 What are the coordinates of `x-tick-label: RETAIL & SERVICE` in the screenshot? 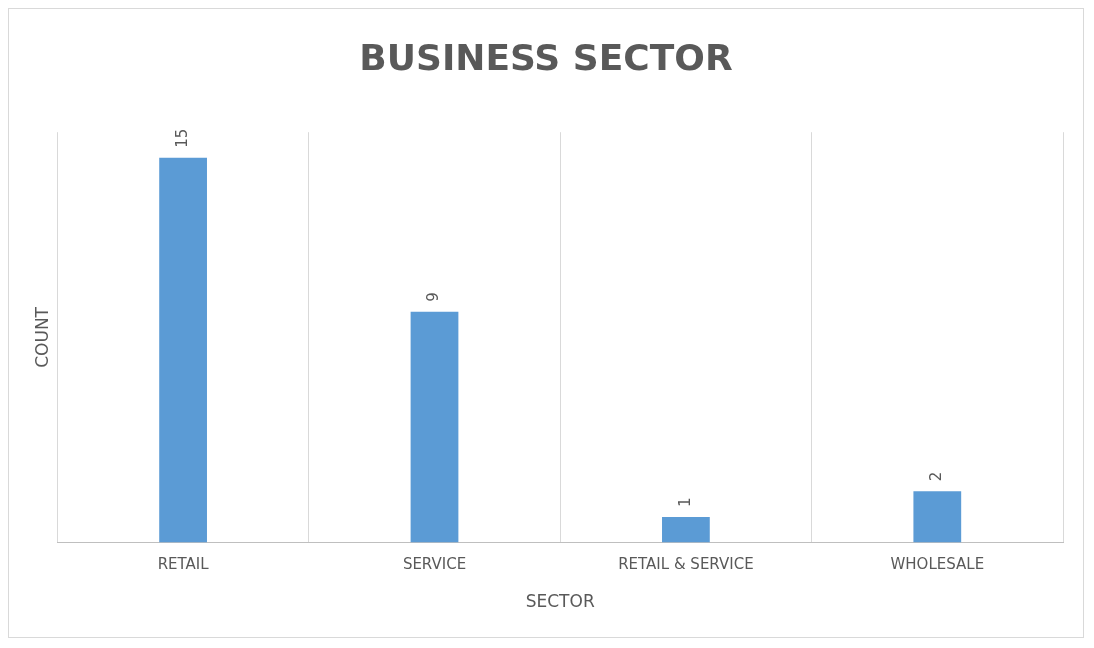 It's located at (686, 564).